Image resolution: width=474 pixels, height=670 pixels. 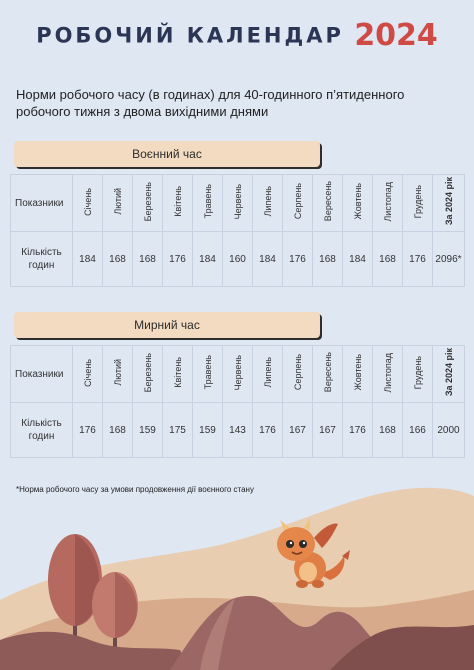 What do you see at coordinates (346, 555) in the screenshot?
I see `dragon-tail-tip` at bounding box center [346, 555].